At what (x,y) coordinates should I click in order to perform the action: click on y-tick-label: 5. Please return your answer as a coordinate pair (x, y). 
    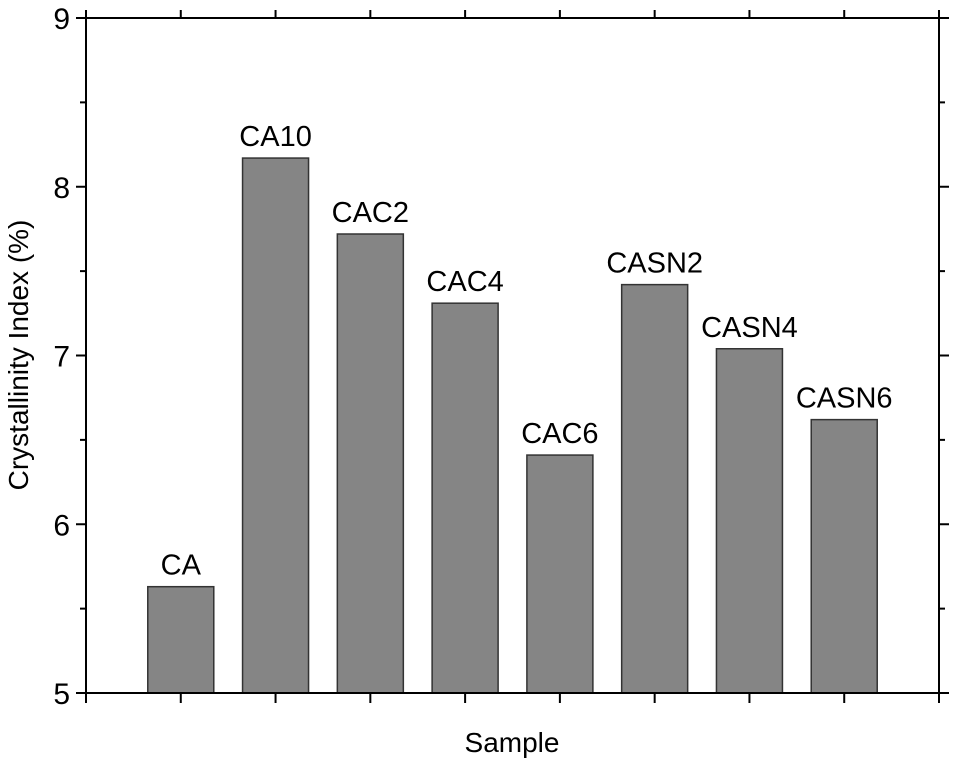
    Looking at the image, I should click on (61, 694).